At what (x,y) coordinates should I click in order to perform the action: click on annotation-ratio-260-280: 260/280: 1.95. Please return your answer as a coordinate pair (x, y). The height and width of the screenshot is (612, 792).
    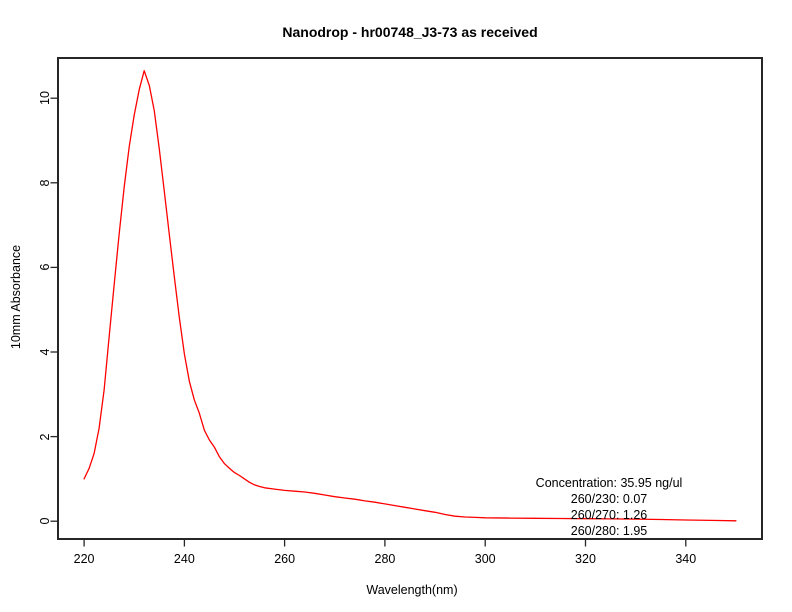
    Looking at the image, I should click on (609, 531).